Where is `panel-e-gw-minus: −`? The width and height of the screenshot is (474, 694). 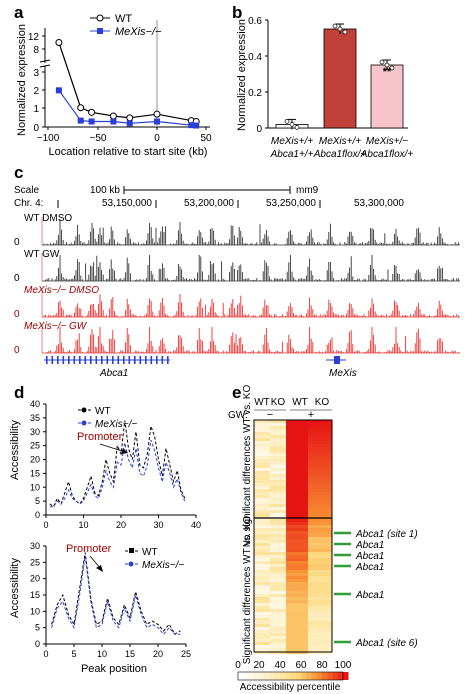
panel-e-gw-minus: − is located at coordinates (270, 415).